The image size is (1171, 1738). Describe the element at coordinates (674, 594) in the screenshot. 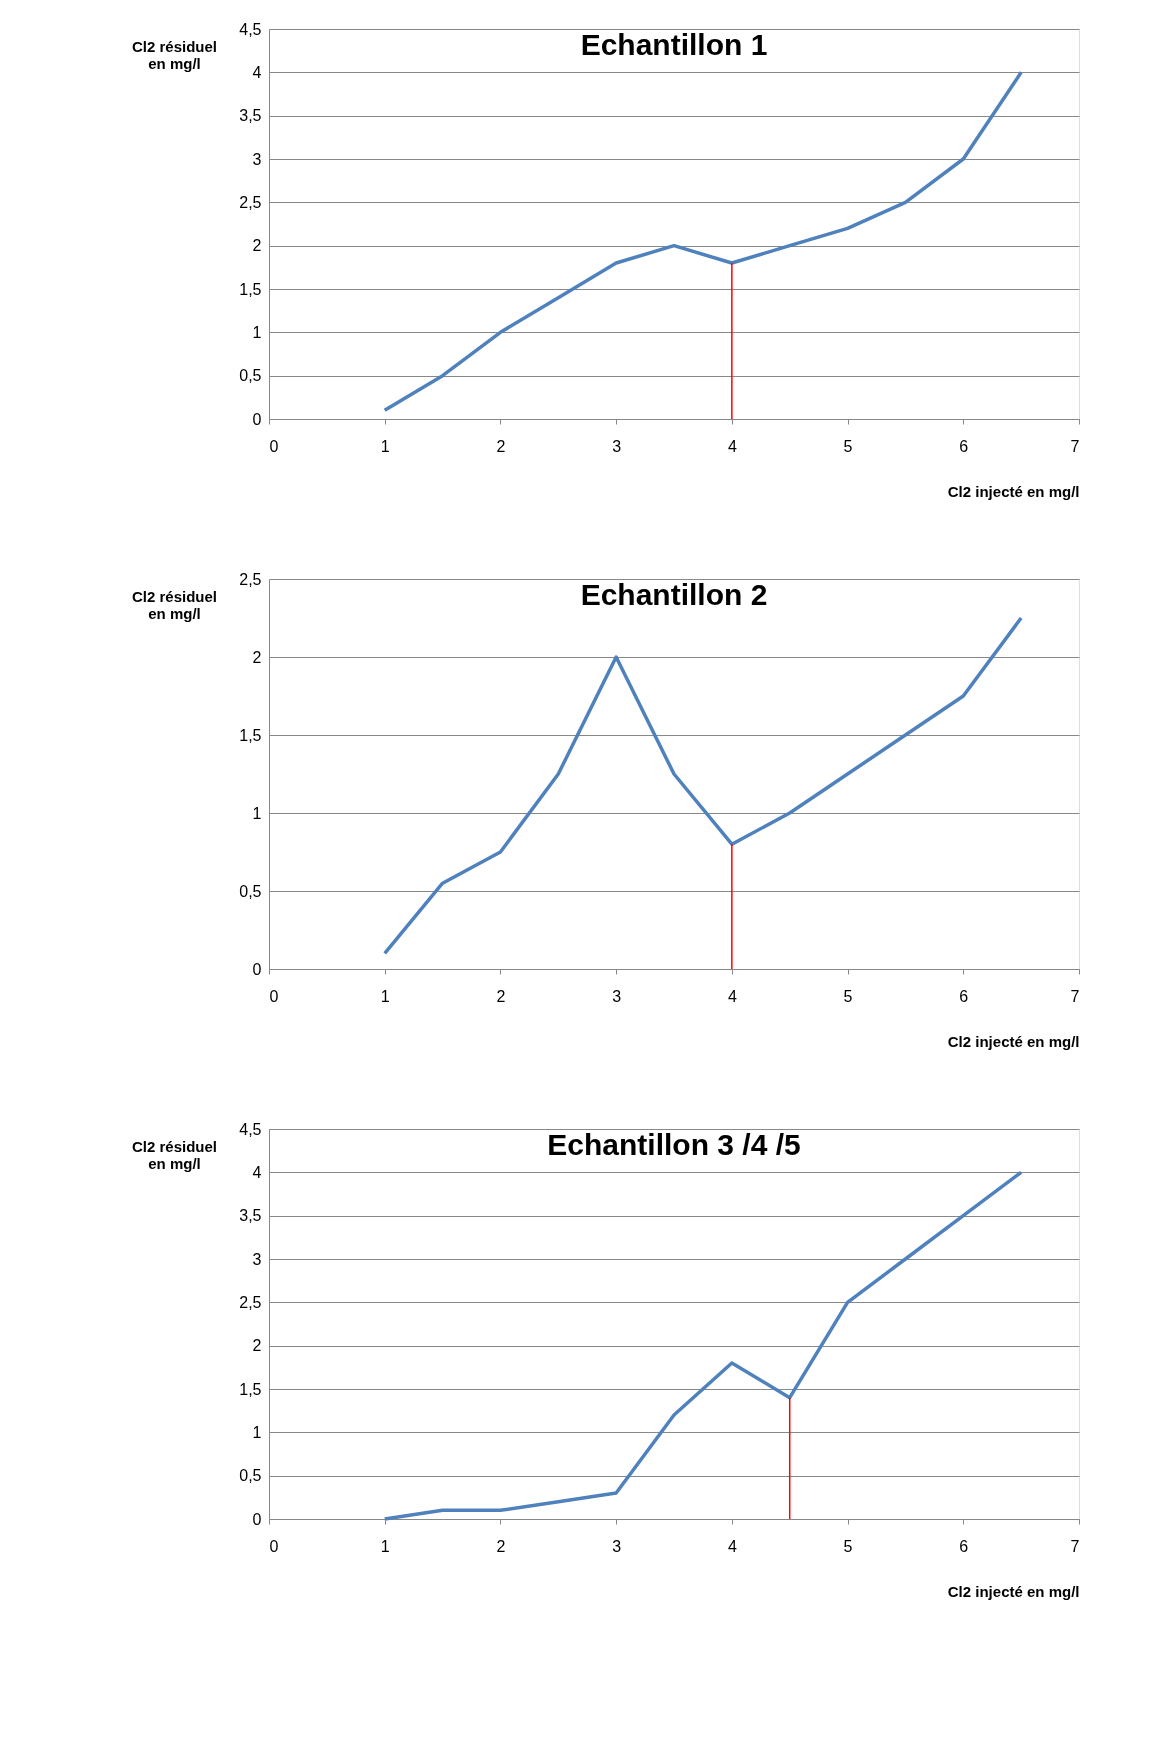

I see `chart-title: Echantillon 2` at that location.